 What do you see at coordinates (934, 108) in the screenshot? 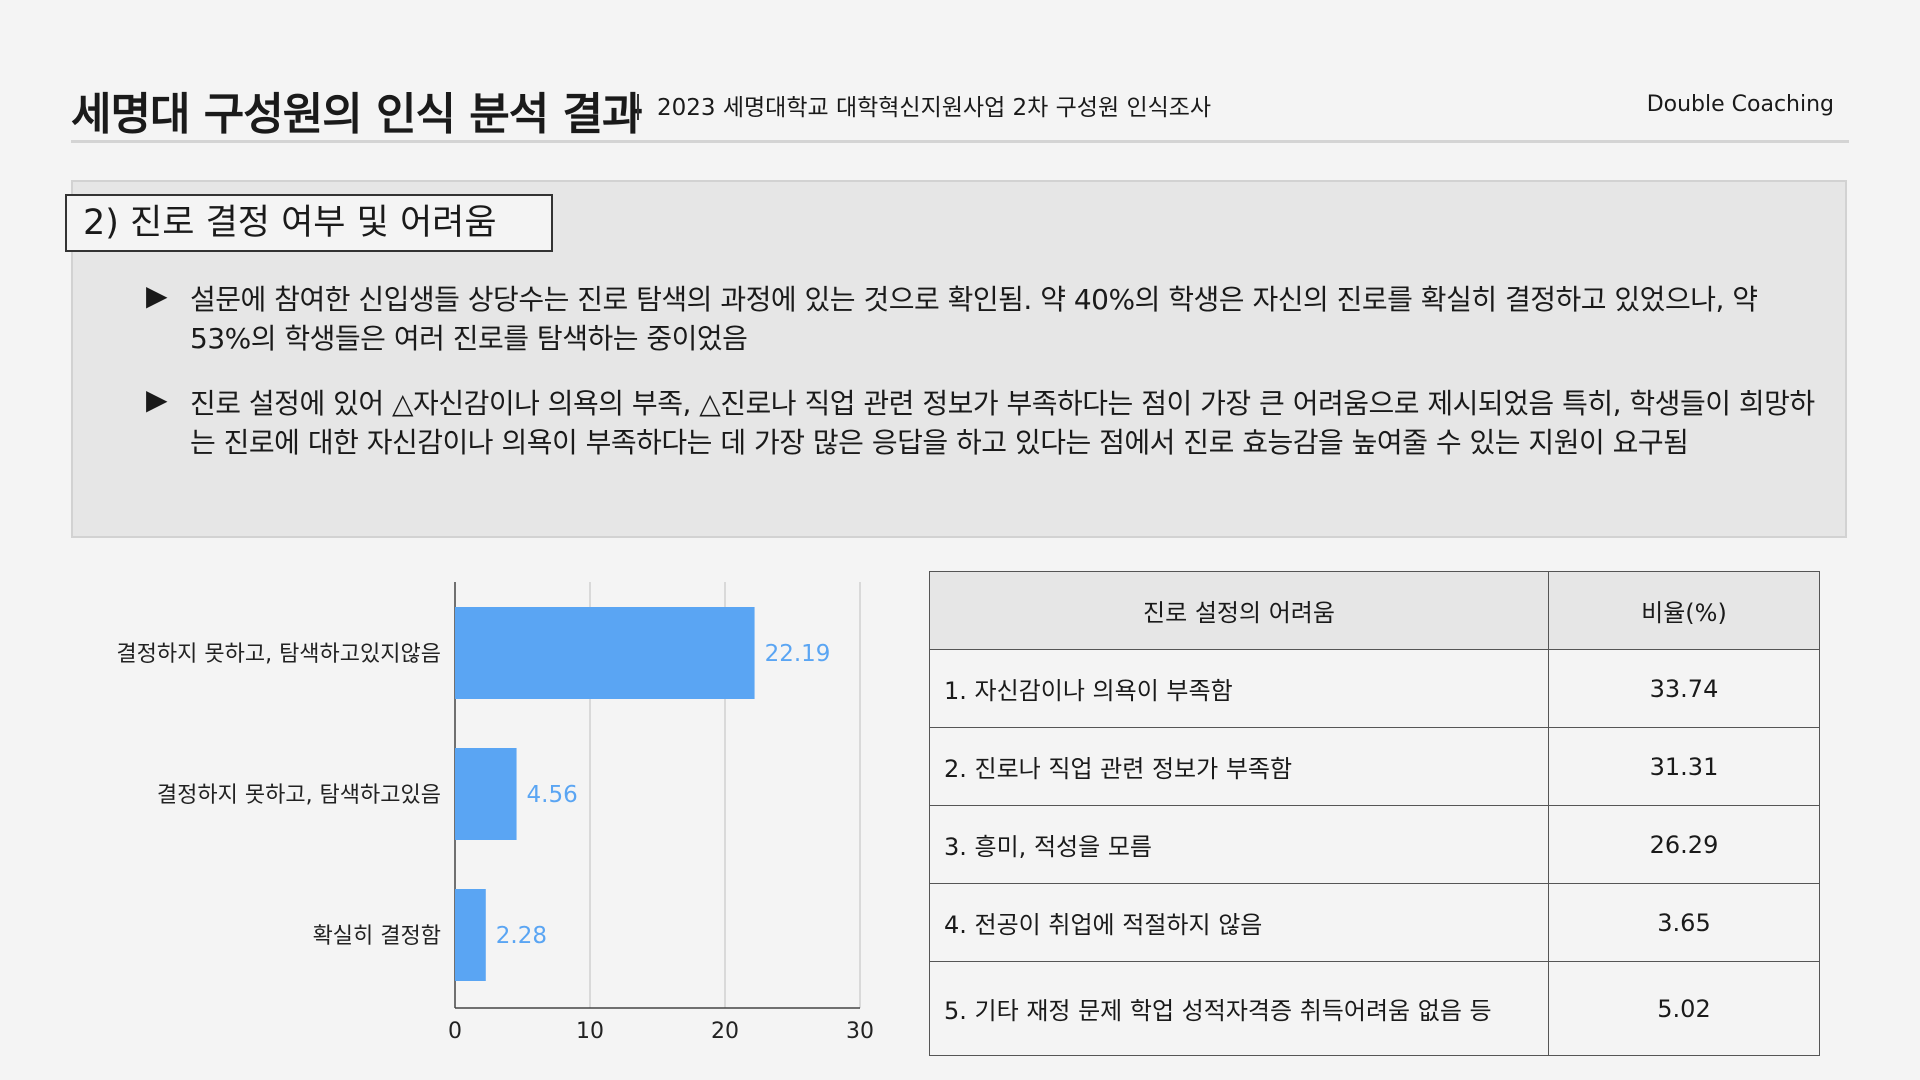
I see `page-subtitle: 2023 세명대학교 대학혁신지원사업 2차 구성원 인식조사` at bounding box center [934, 108].